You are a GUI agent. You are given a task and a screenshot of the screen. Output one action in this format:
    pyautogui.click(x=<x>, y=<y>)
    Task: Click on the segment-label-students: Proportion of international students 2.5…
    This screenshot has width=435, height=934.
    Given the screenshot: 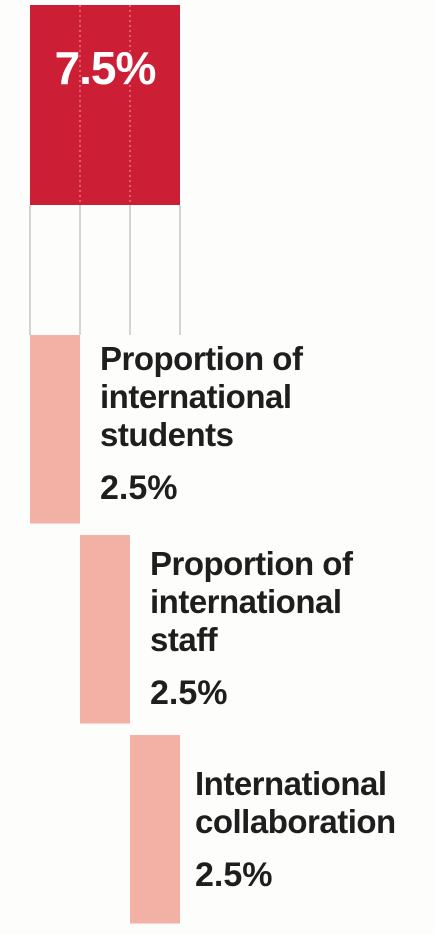 What is the action you would take?
    pyautogui.click(x=201, y=424)
    